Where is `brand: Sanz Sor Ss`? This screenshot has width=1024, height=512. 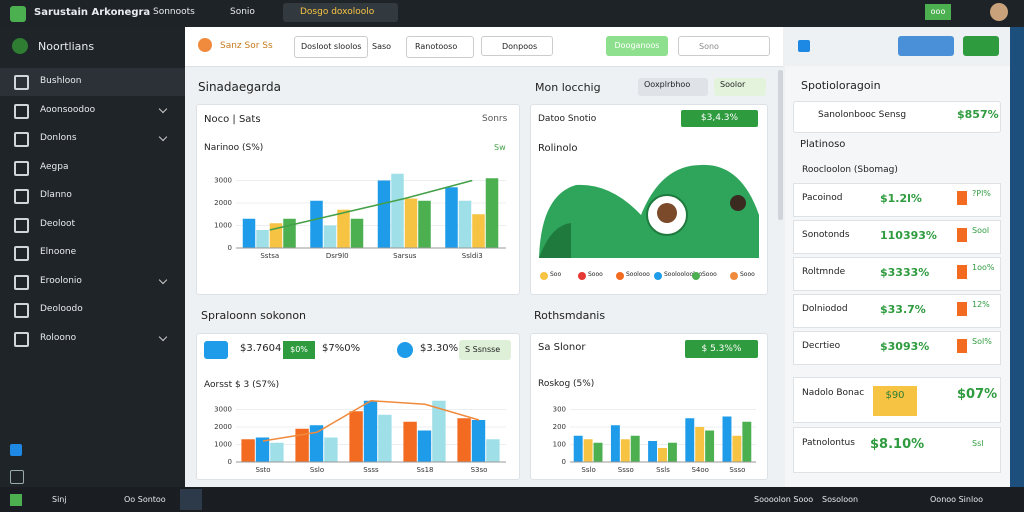
brand: Sanz Sor Ss is located at coordinates (246, 46).